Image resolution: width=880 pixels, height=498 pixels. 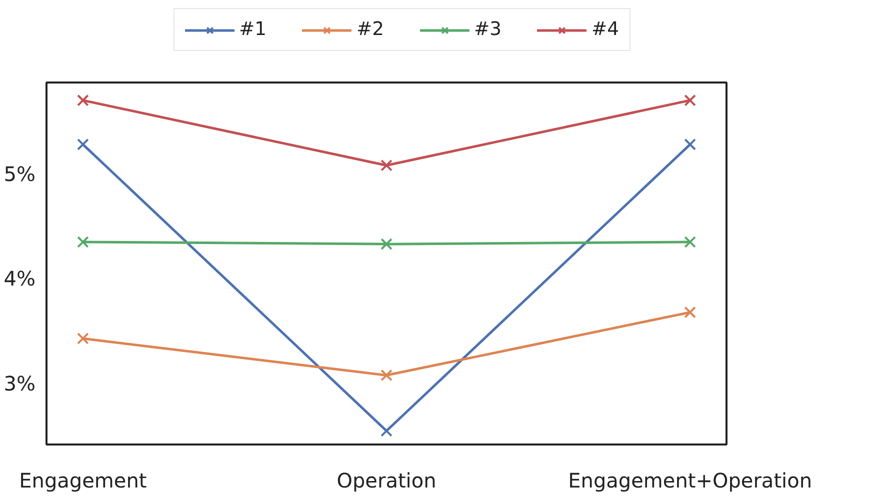 I want to click on legend-label: #4, so click(x=606, y=29).